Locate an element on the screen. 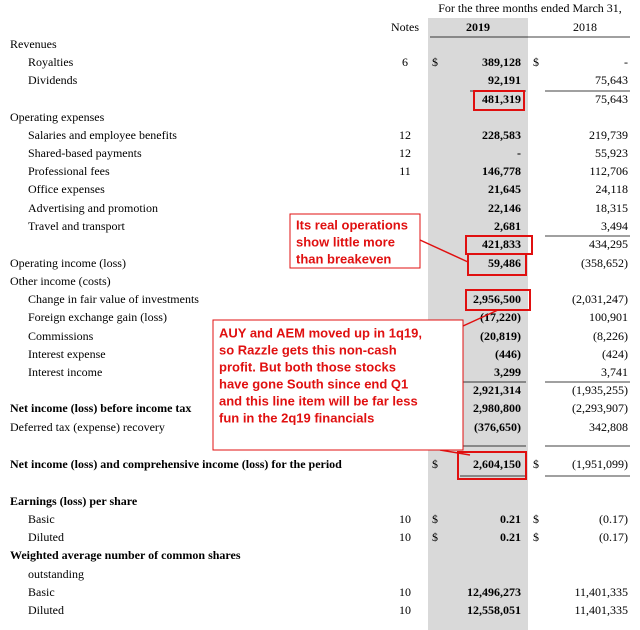 The width and height of the screenshot is (640, 630). notes-heading: Notes is located at coordinates (405, 27).